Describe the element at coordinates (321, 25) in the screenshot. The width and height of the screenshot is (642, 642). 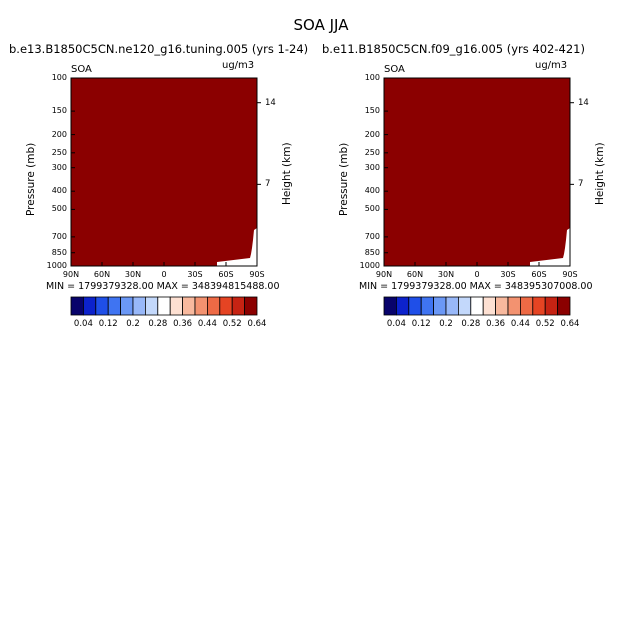
I see `figure-title: SOA JJA` at that location.